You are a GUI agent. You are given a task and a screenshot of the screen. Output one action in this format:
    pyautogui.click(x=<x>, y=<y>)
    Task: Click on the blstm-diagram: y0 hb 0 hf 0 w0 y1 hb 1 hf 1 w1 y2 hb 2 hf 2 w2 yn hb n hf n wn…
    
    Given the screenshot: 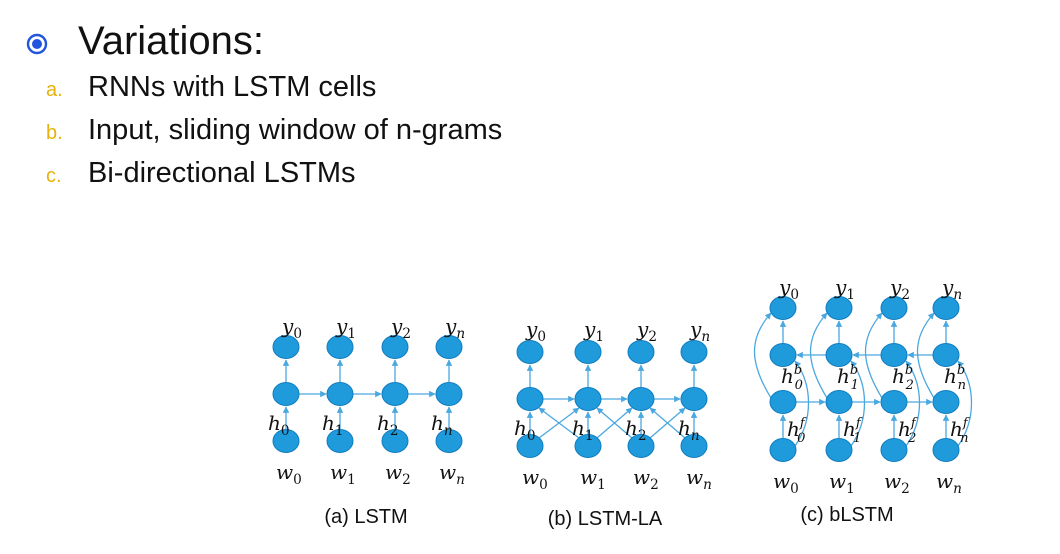 What is the action you would take?
    pyautogui.click(x=863, y=400)
    